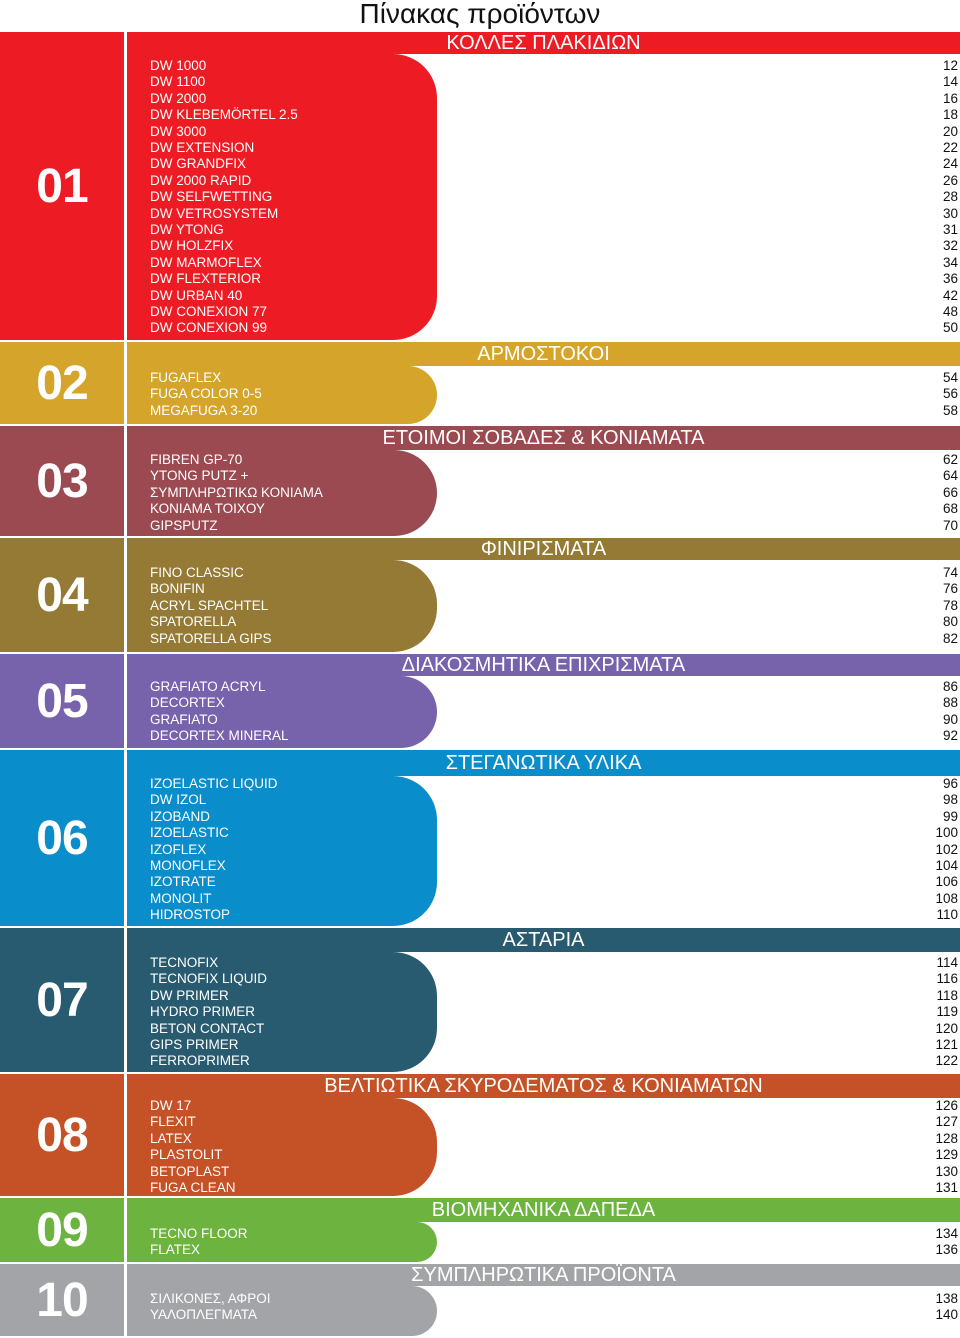 The image size is (960, 1338). Describe the element at coordinates (183, 882) in the screenshot. I see `product-name: IZOTRATE` at that location.